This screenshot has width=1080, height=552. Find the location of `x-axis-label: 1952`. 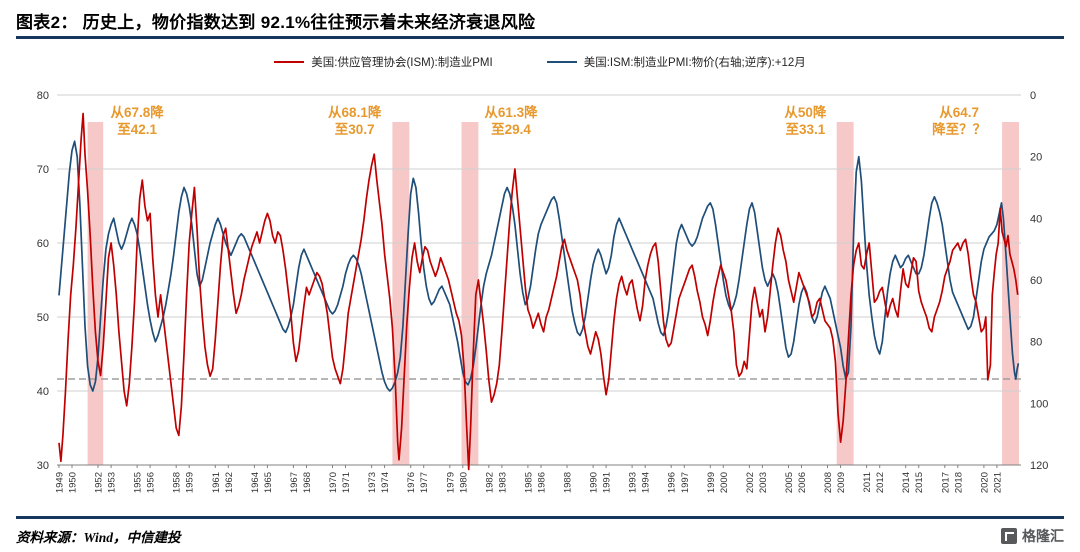

x-axis-label: 1952 is located at coordinates (99, 482).